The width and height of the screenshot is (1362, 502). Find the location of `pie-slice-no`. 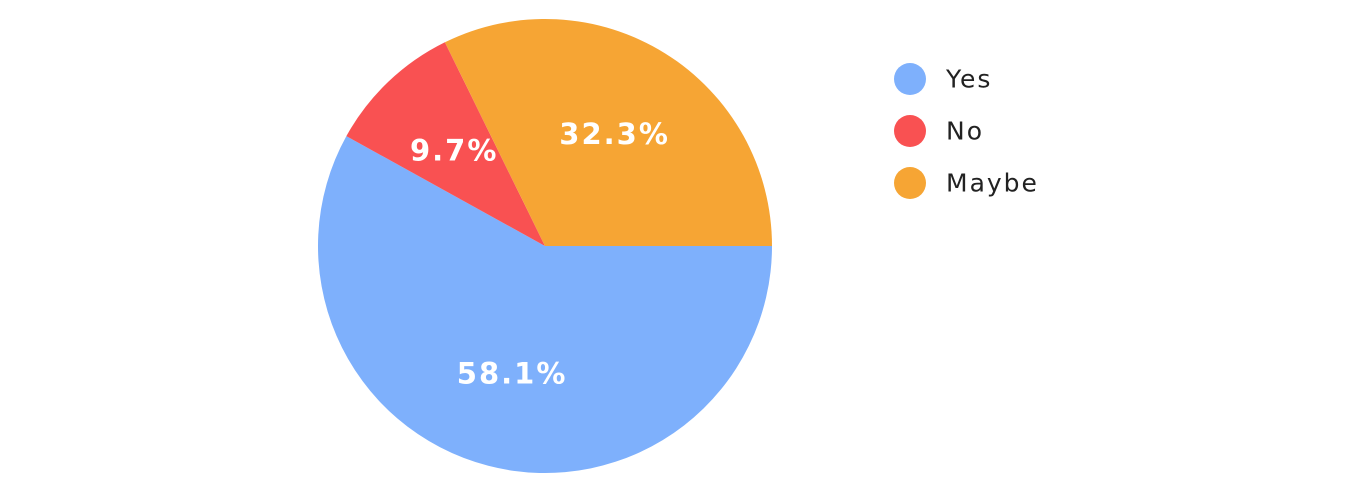

pie-slice-no is located at coordinates (445, 144).